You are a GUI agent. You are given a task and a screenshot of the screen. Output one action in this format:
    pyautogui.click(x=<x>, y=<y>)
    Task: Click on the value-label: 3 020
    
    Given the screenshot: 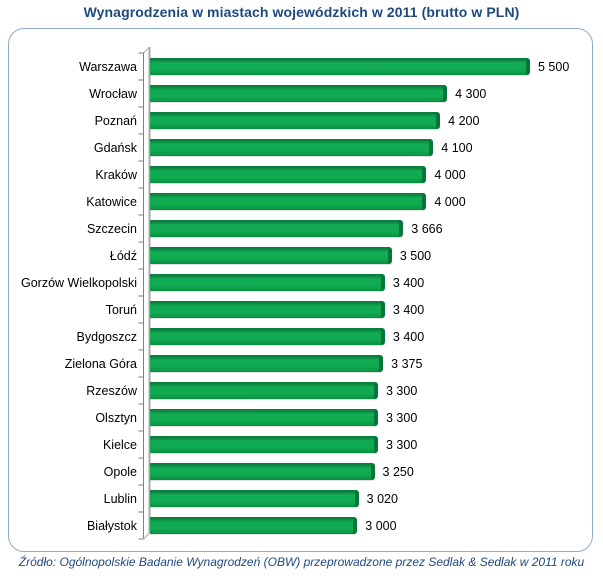 What is the action you would take?
    pyautogui.click(x=382, y=498)
    